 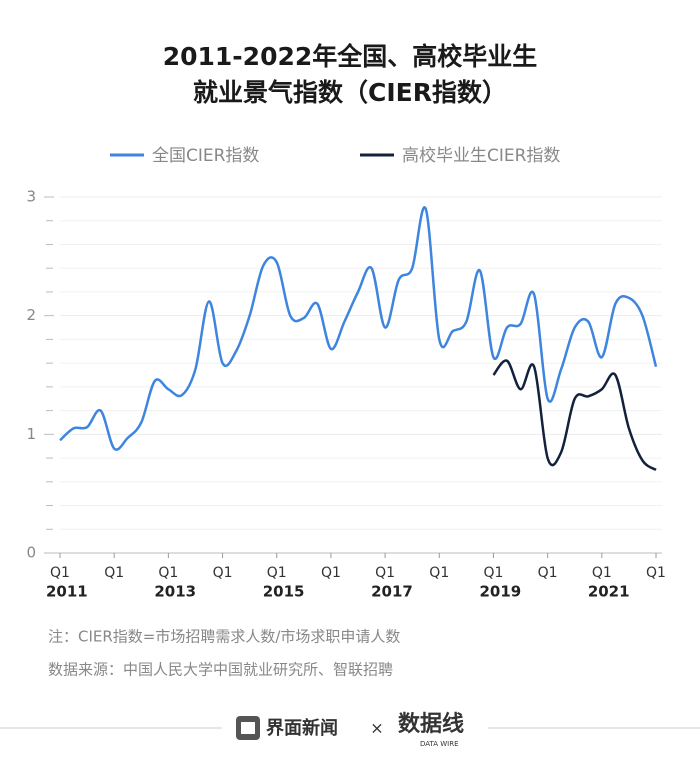 I want to click on legend-label: 全国CIER指数, so click(x=205, y=156).